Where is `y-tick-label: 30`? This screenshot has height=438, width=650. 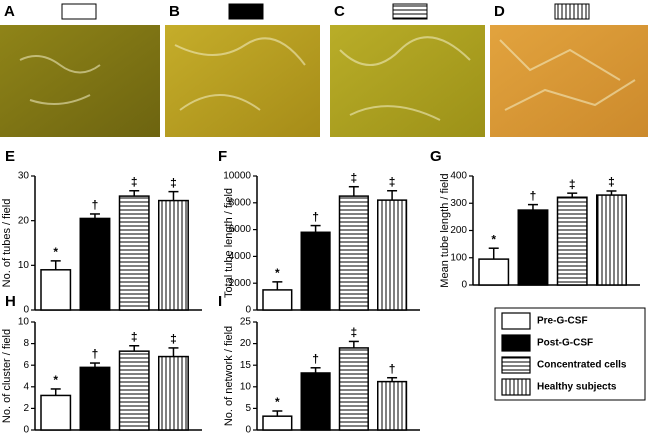 y-tick-label: 30 is located at coordinates (24, 176).